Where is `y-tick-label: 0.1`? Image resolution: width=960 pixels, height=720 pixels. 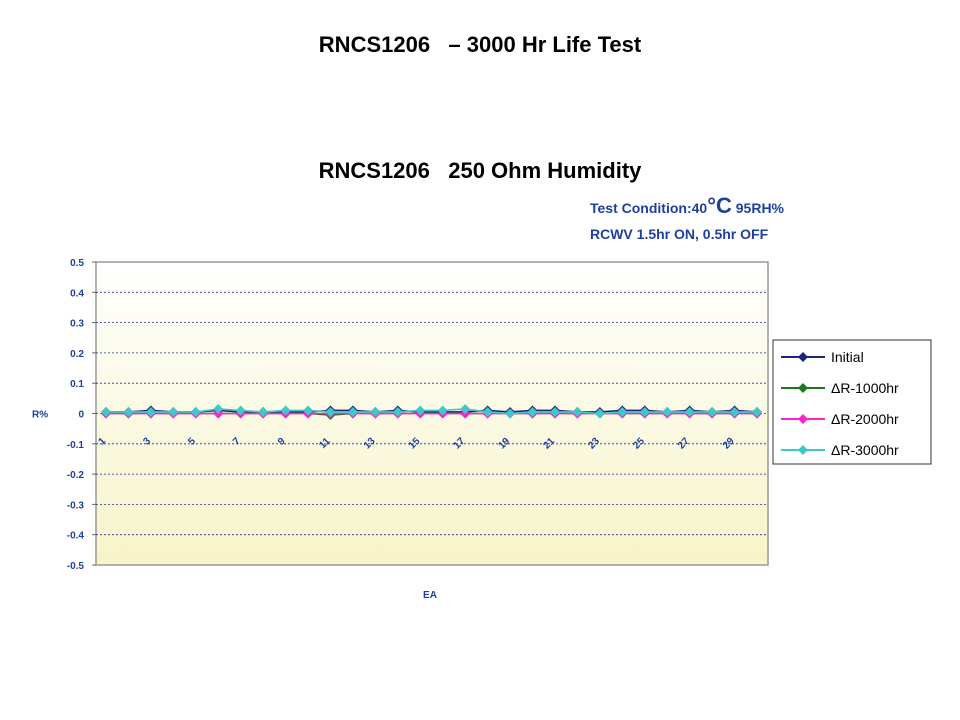 y-tick-label: 0.1 is located at coordinates (77, 384).